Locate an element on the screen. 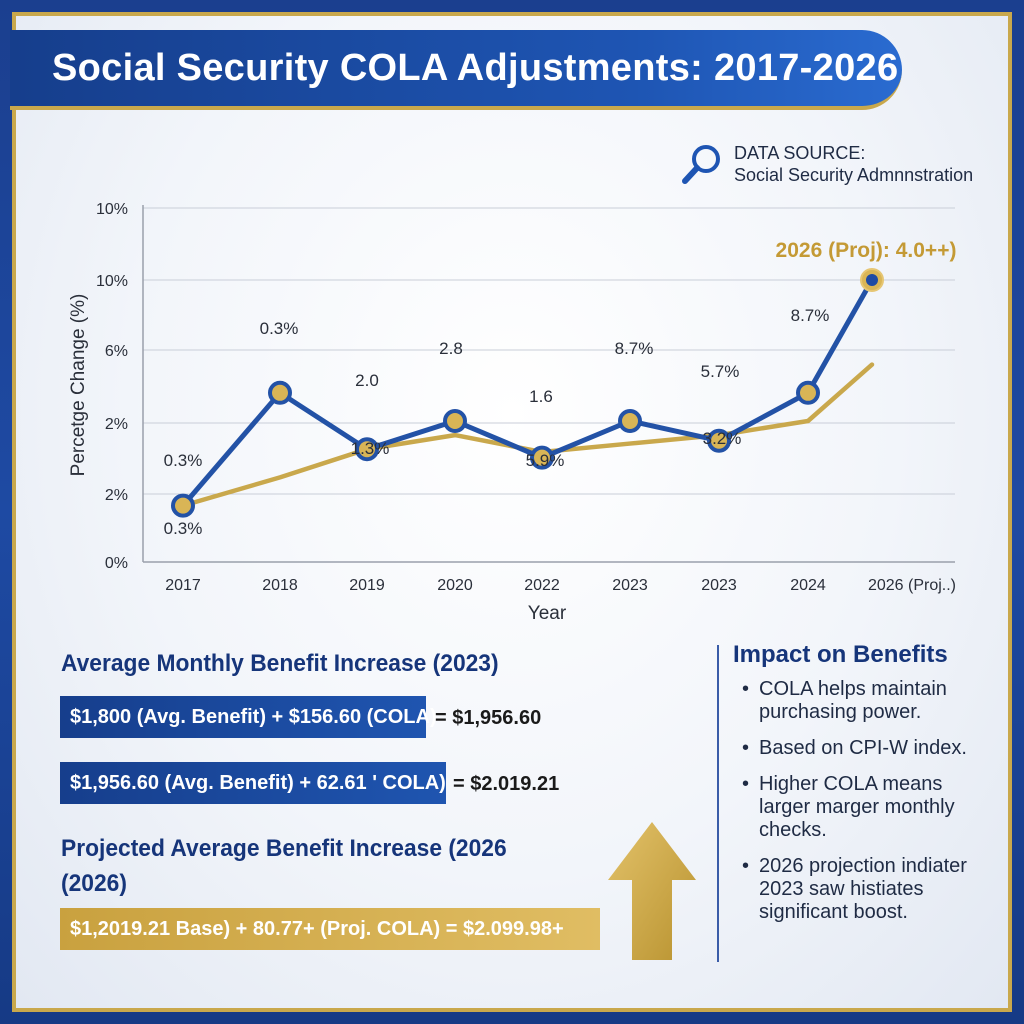 This screenshot has height=1024, width=1024. impact-item: Based on CPI-W index. is located at coordinates (867, 748).